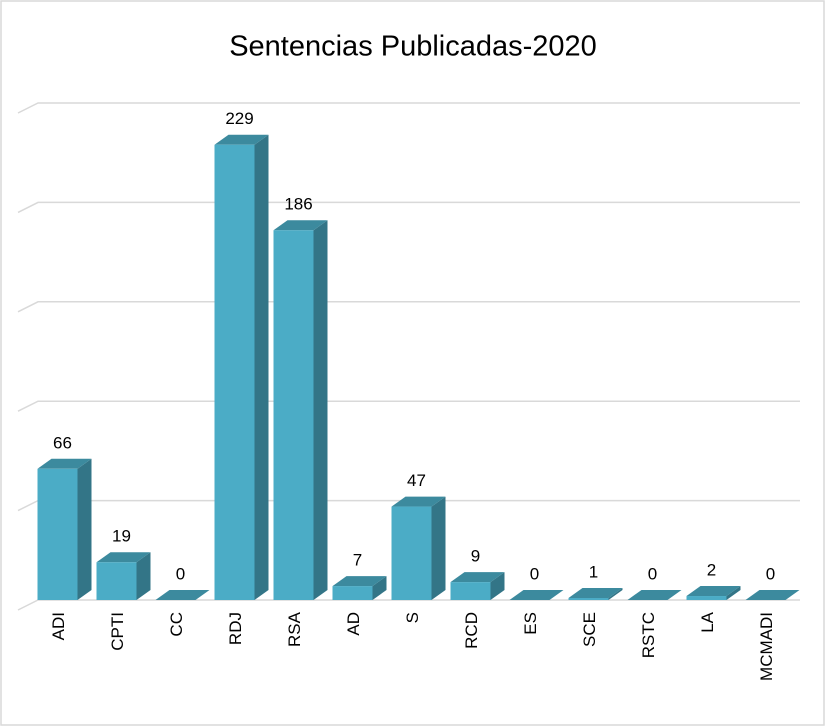  Describe the element at coordinates (589, 629) in the screenshot. I see `x-tick-label: SCE` at that location.